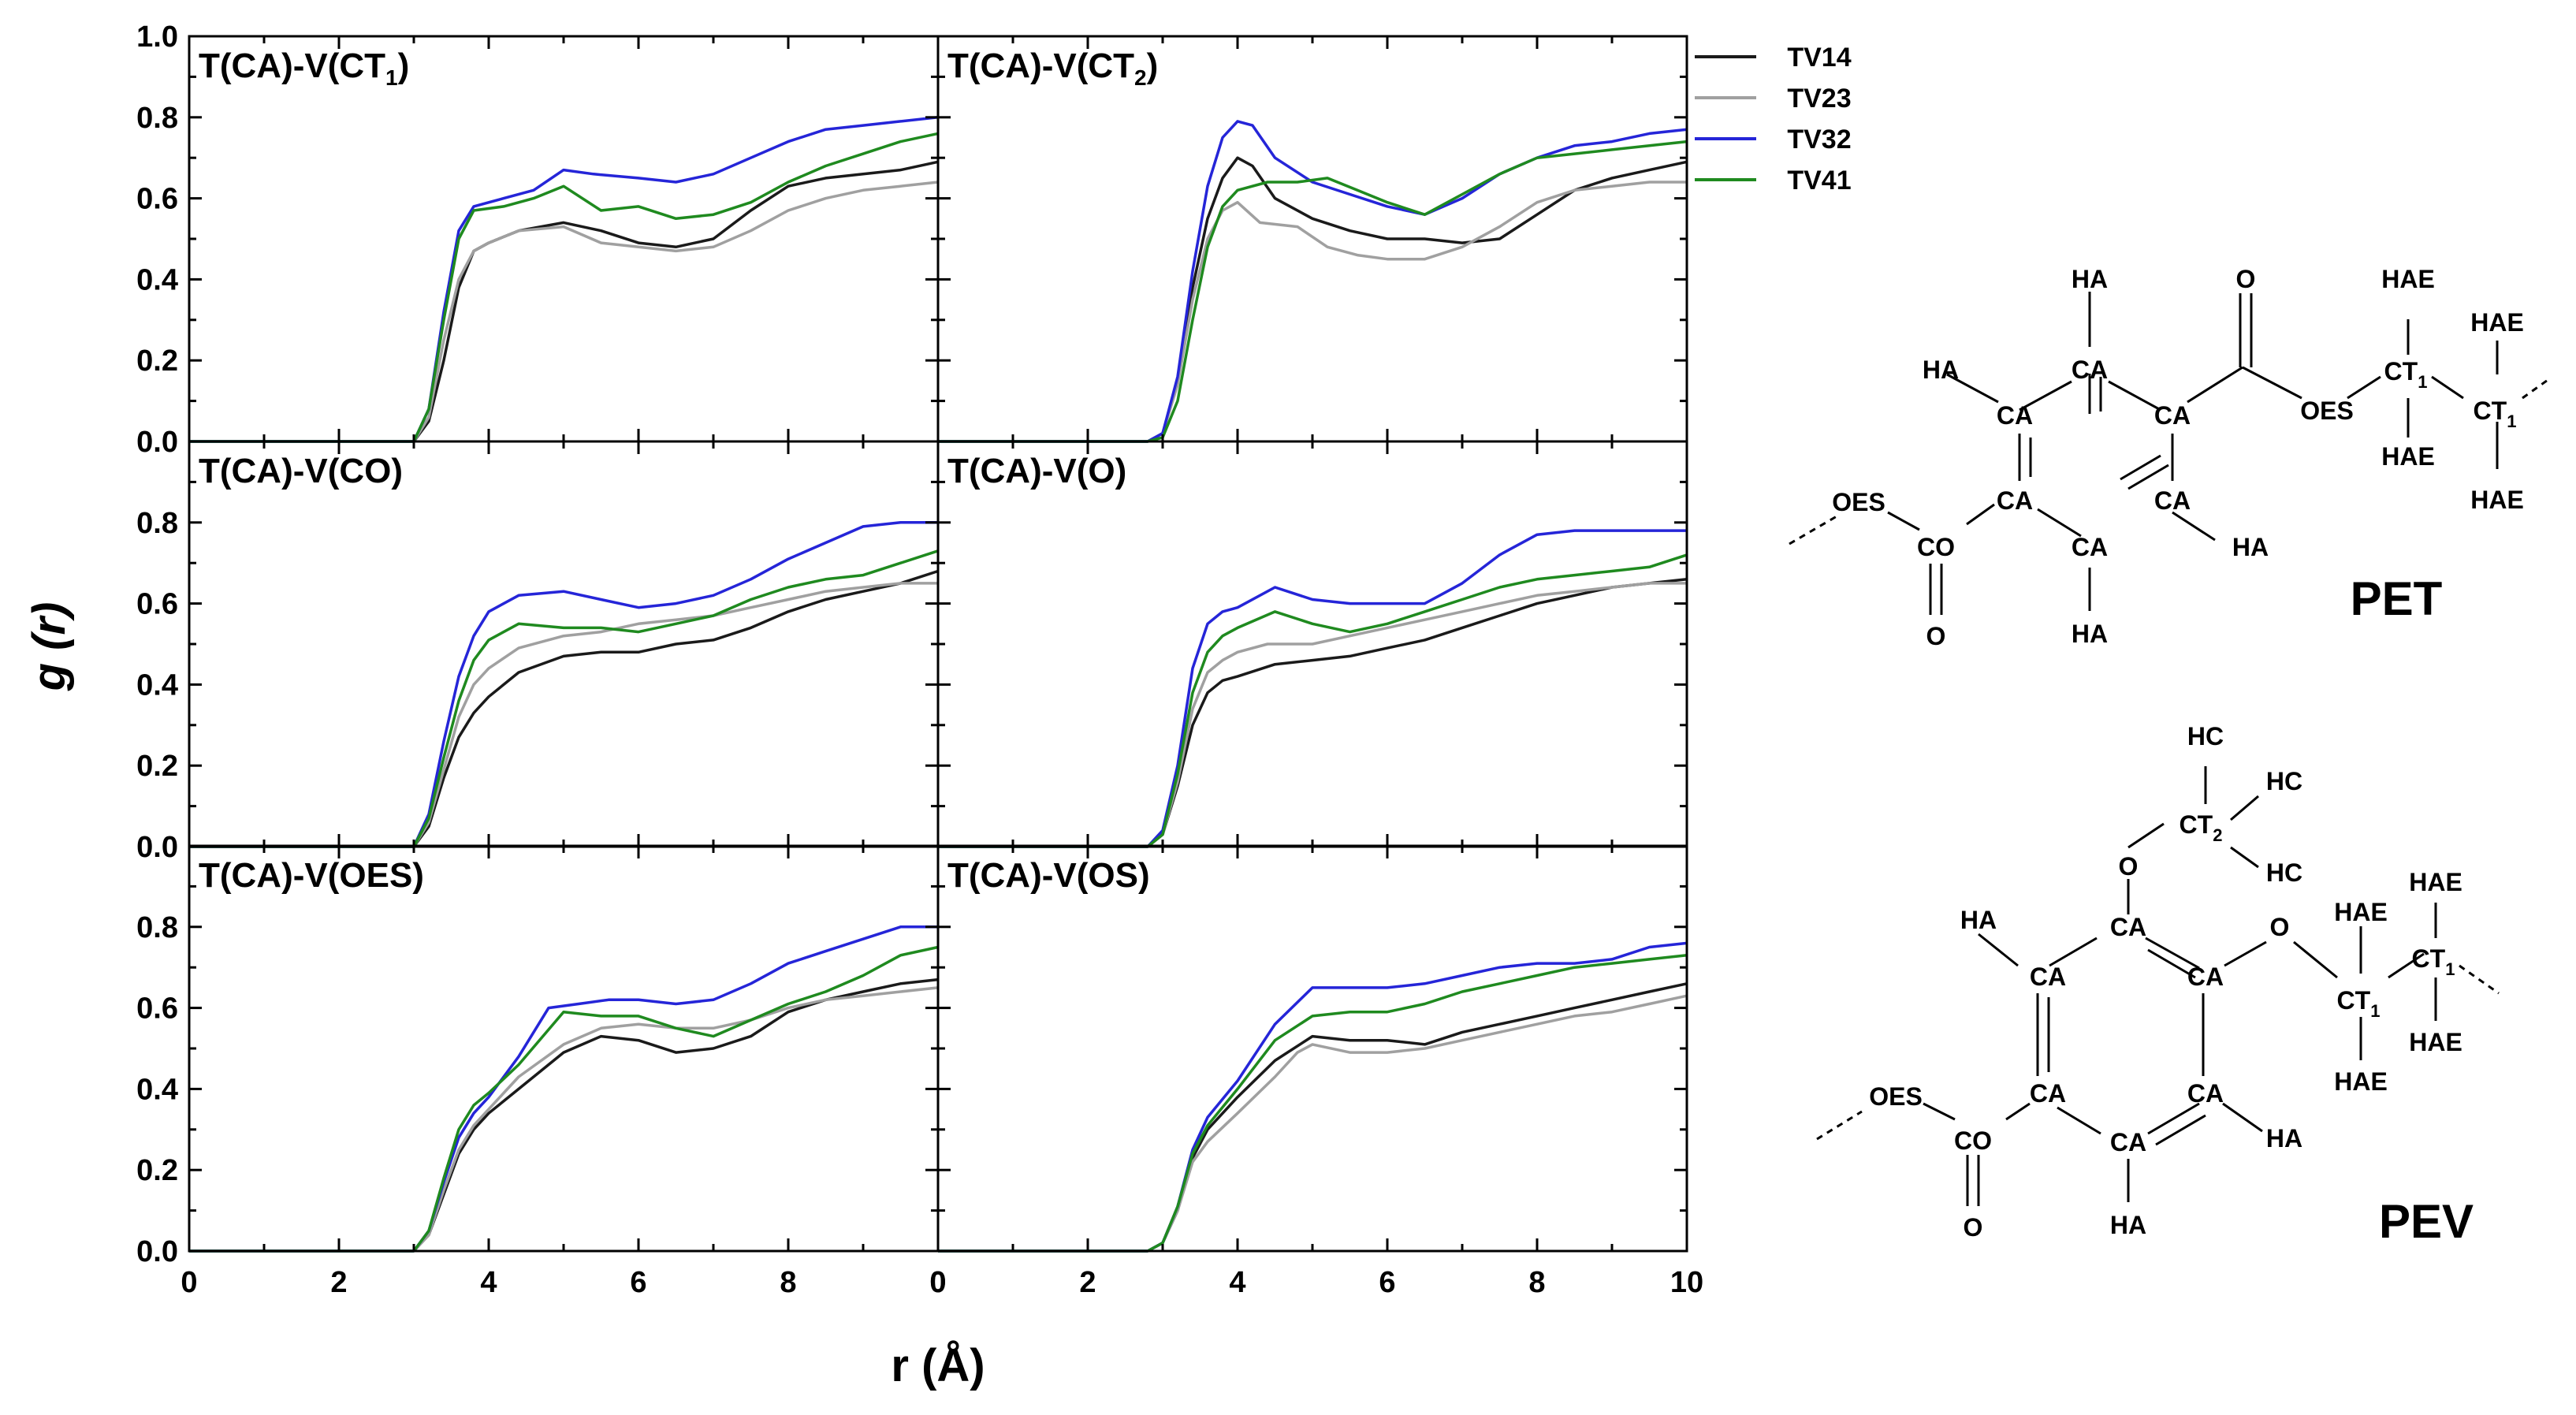  What do you see at coordinates (1819, 58) in the screenshot?
I see `legend-label-tv14: TV14` at bounding box center [1819, 58].